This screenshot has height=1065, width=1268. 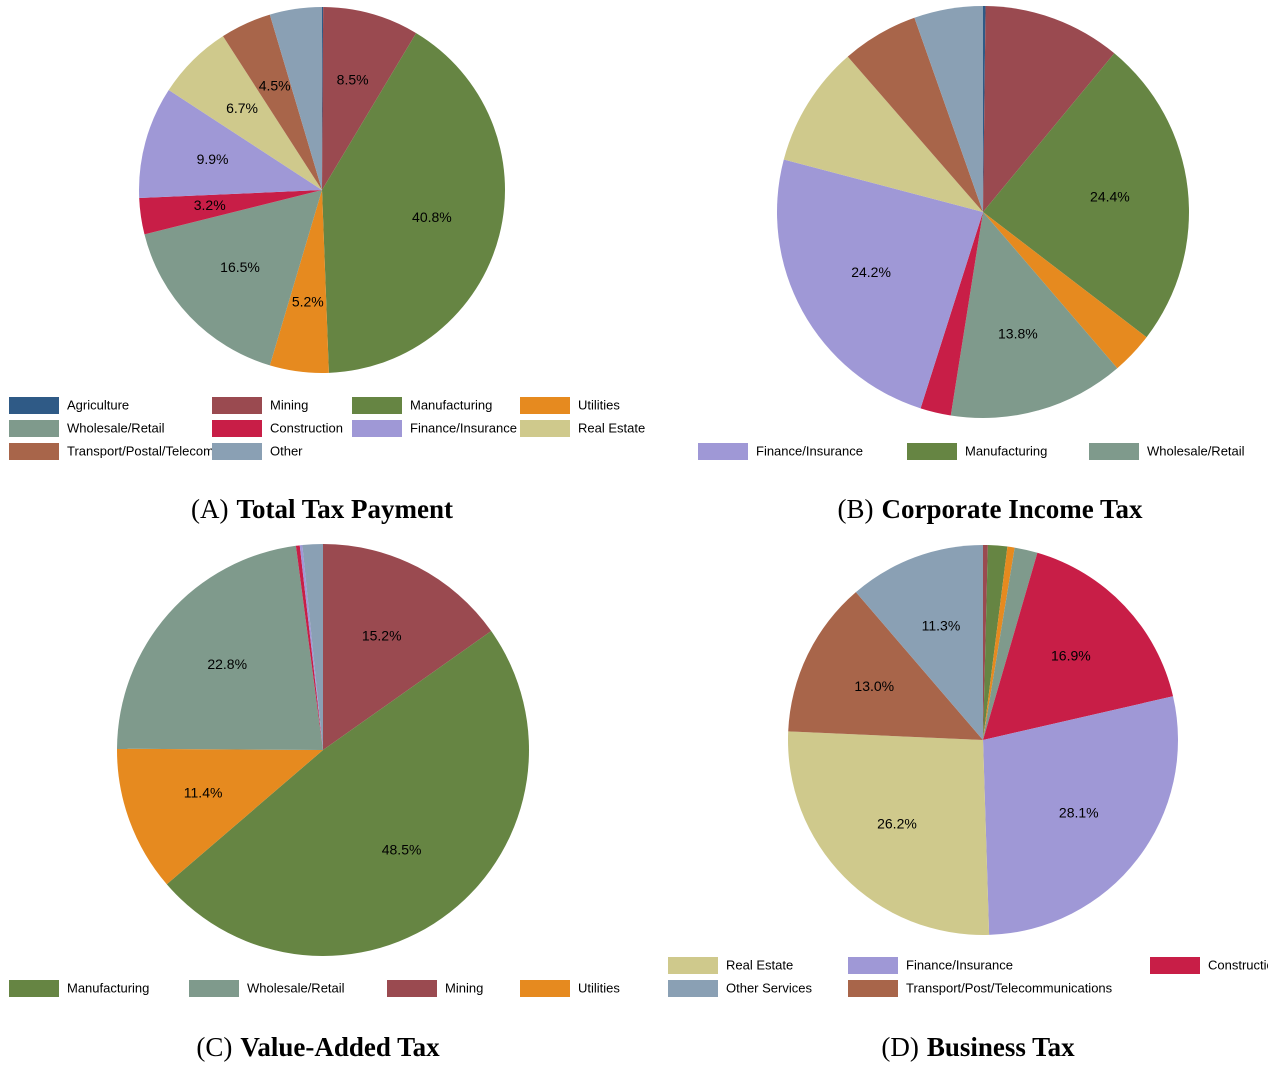 What do you see at coordinates (941, 625) in the screenshot?
I see `slice-label: 11.3%` at bounding box center [941, 625].